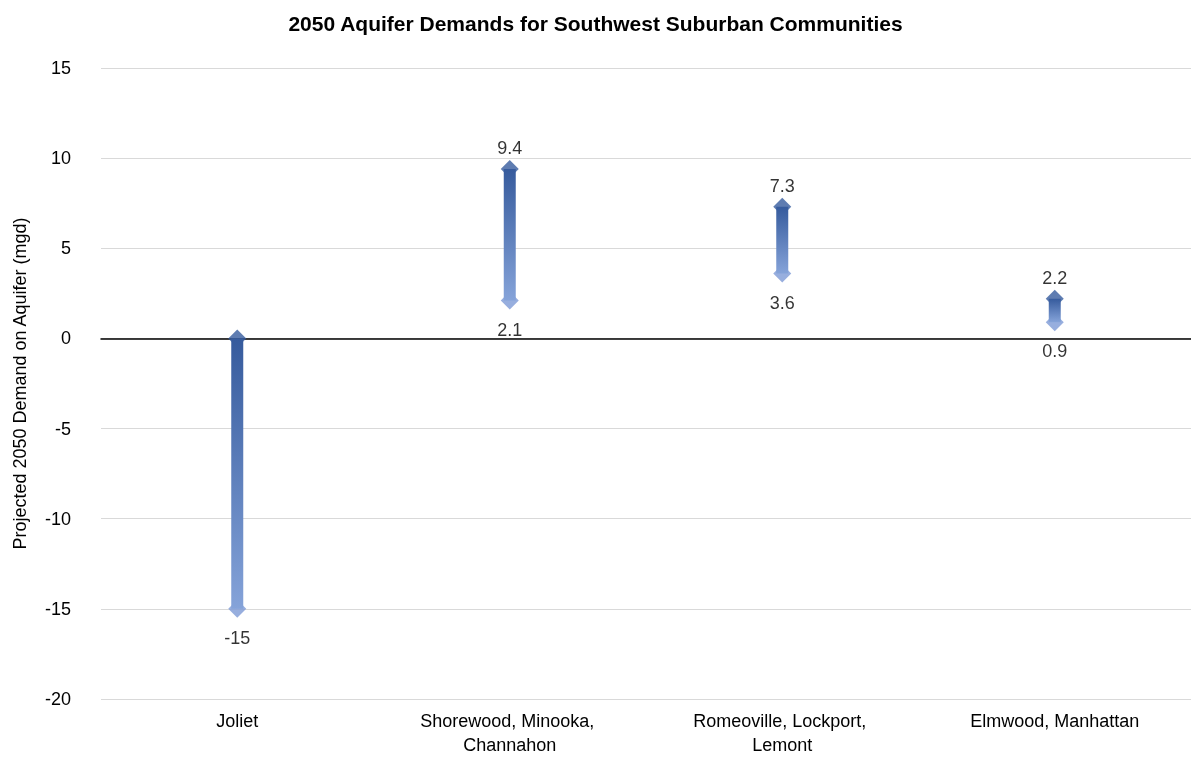 Image resolution: width=1191 pixels, height=757 pixels. What do you see at coordinates (237, 637) in the screenshot?
I see `annotation: -15` at bounding box center [237, 637].